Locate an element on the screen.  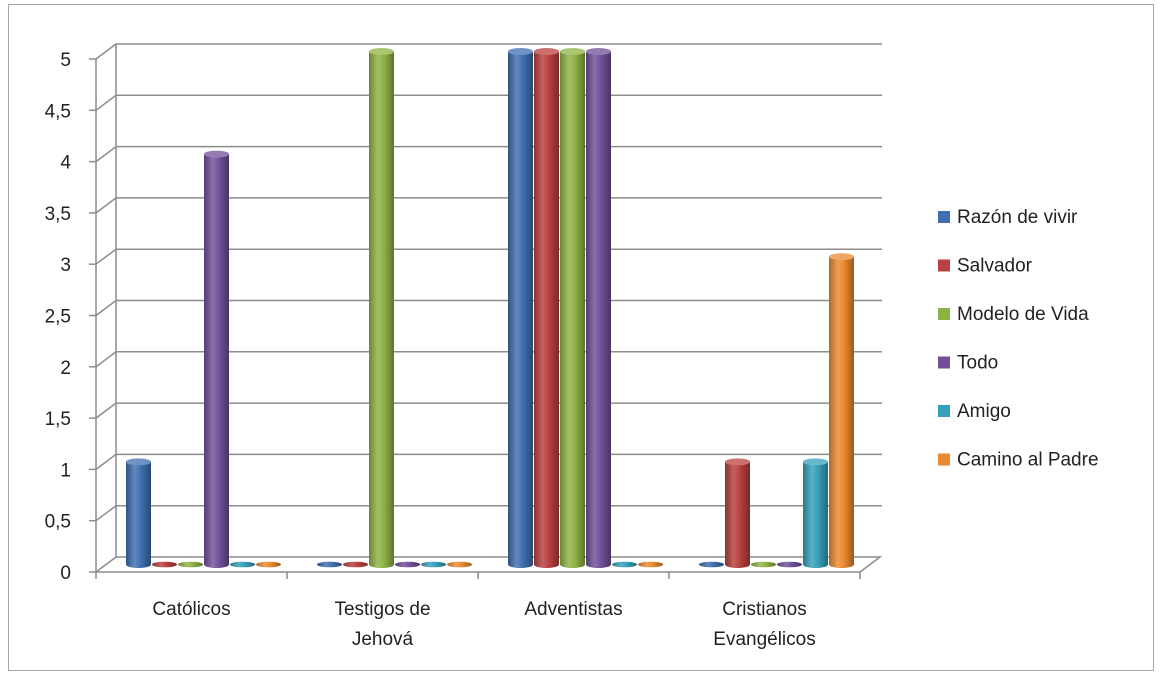
x-category-label: Evangélicos is located at coordinates (764, 639).